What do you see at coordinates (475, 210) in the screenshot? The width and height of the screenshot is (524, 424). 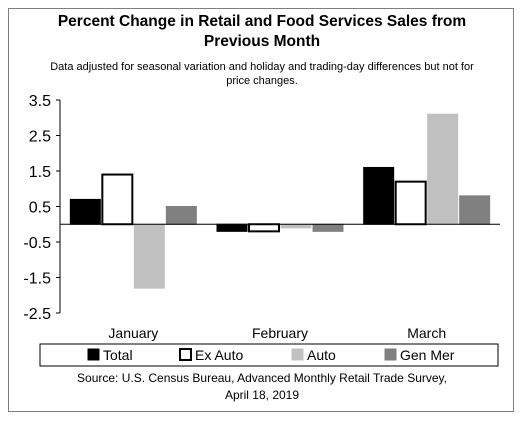 I see `bar-gen-mer-march` at bounding box center [475, 210].